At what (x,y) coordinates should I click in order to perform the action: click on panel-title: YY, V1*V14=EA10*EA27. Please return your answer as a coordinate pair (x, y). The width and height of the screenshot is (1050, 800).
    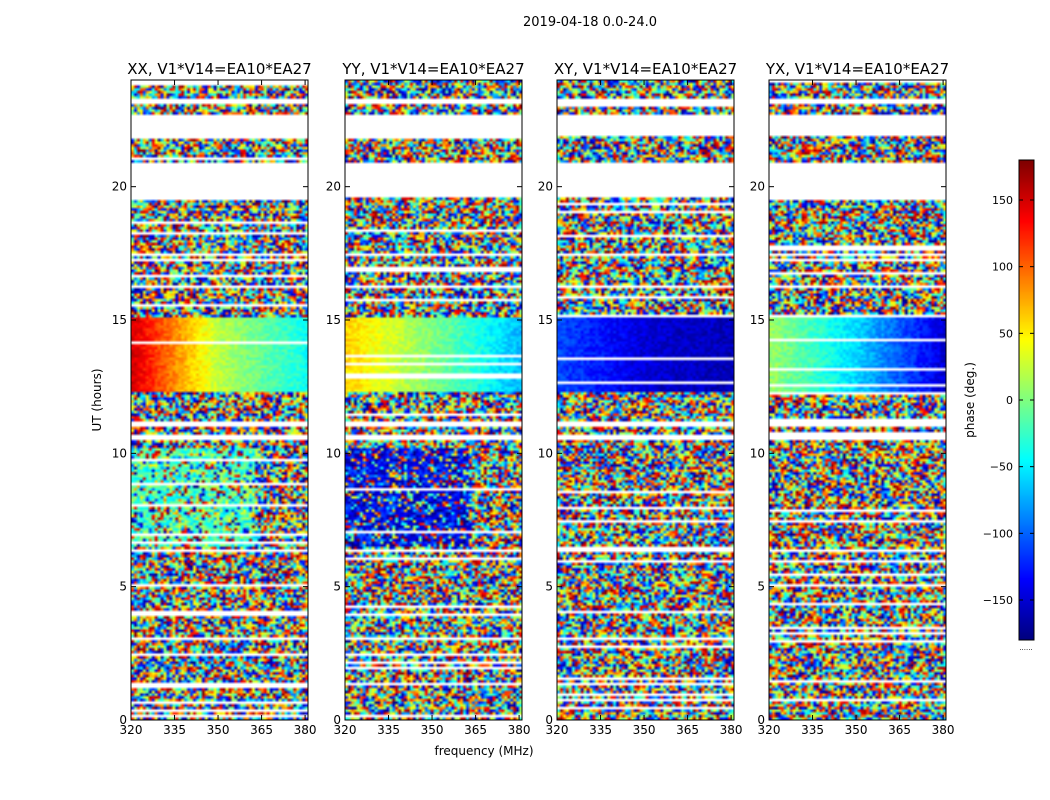
    Looking at the image, I should click on (432, 69).